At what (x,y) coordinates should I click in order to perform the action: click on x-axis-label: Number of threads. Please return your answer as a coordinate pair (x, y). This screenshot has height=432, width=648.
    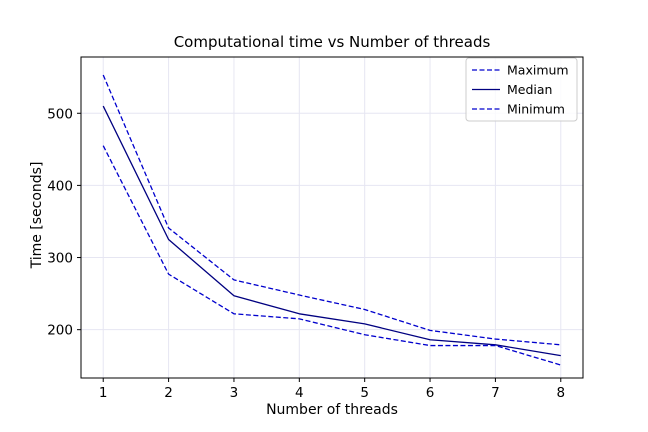
    Looking at the image, I should click on (332, 410).